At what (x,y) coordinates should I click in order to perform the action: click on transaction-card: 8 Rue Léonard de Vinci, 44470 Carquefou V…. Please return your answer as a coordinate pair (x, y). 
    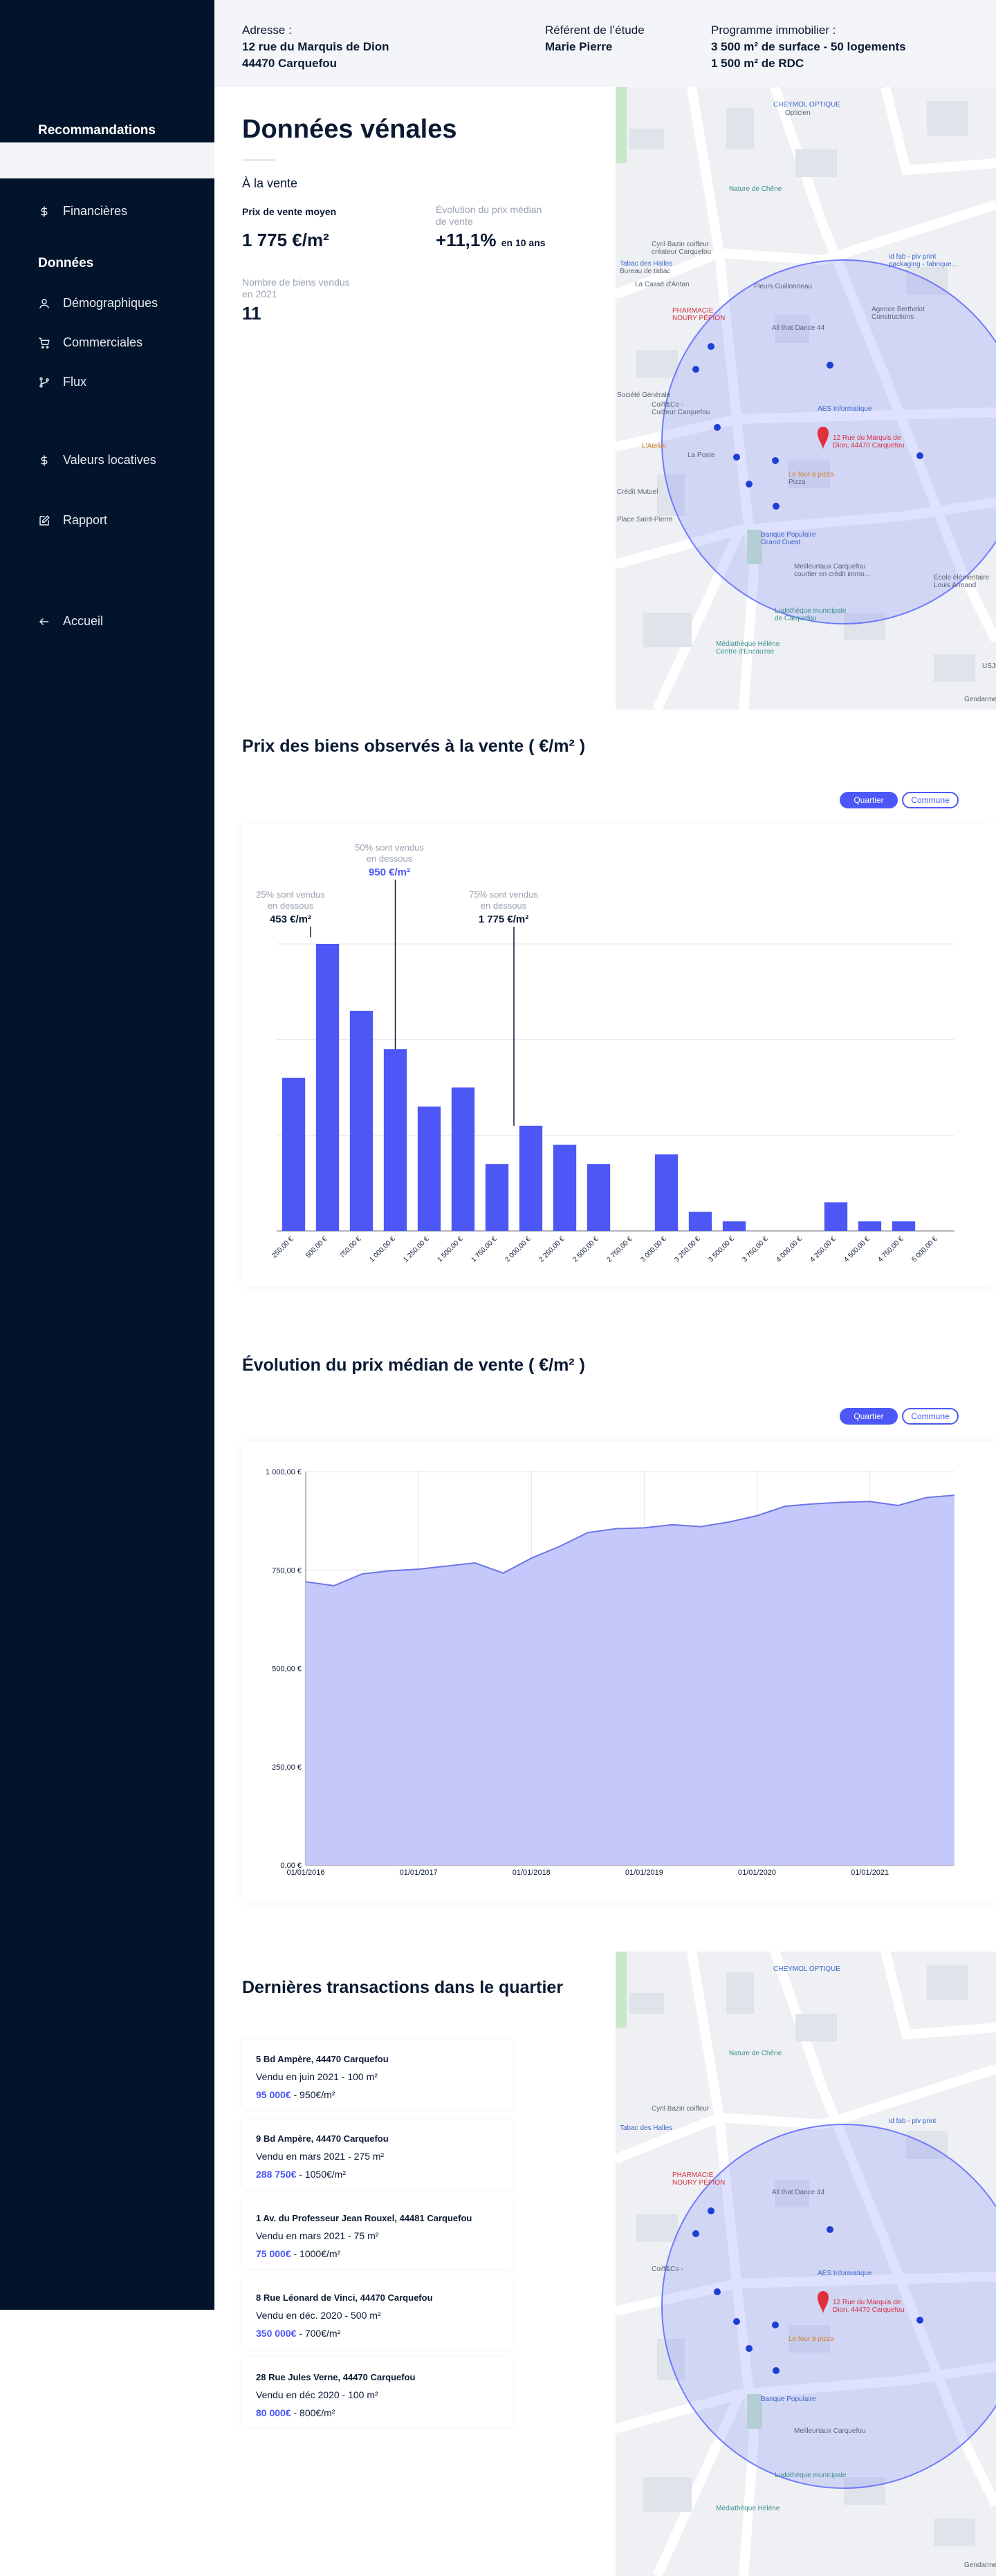
    Looking at the image, I should click on (377, 2314).